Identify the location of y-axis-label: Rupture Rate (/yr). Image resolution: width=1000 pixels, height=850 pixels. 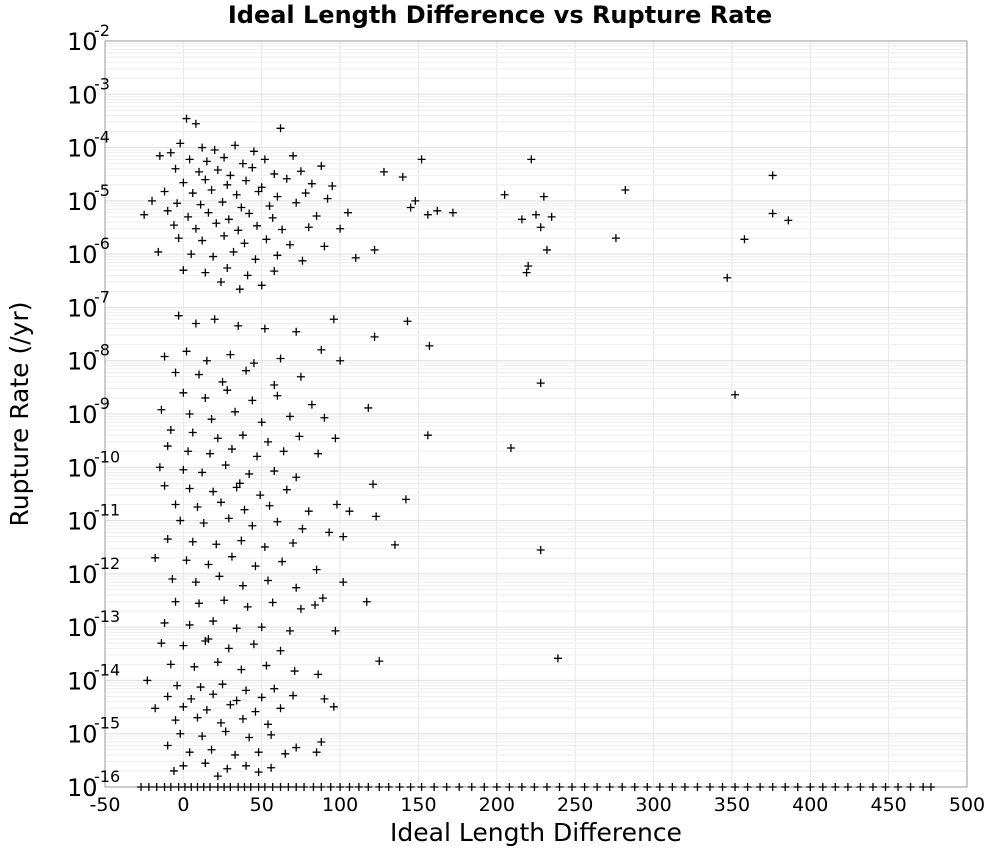
(19, 414).